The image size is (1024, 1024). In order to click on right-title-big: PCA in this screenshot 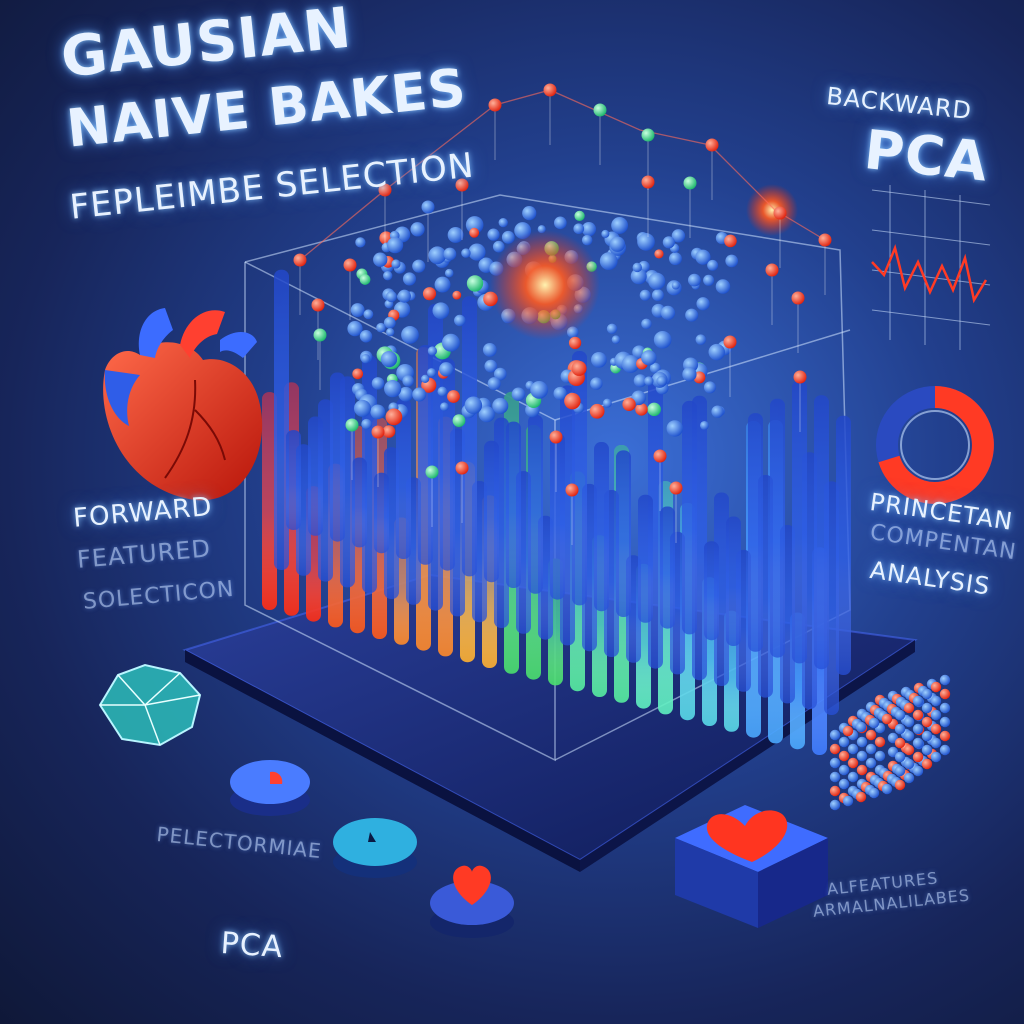, I will do `click(926, 156)`.